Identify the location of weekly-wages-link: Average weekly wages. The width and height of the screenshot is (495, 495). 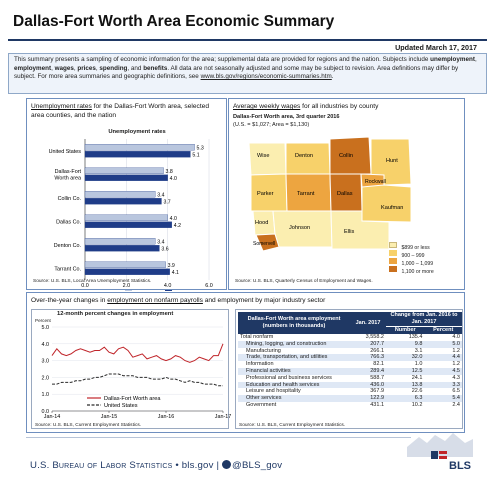
(267, 106).